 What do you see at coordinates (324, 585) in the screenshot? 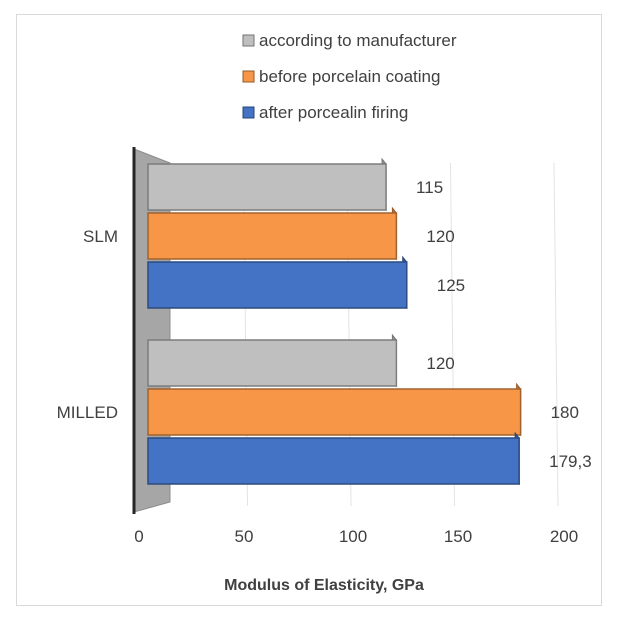
I see `x-axis-title: Modulus of Elasticity, GPa` at bounding box center [324, 585].